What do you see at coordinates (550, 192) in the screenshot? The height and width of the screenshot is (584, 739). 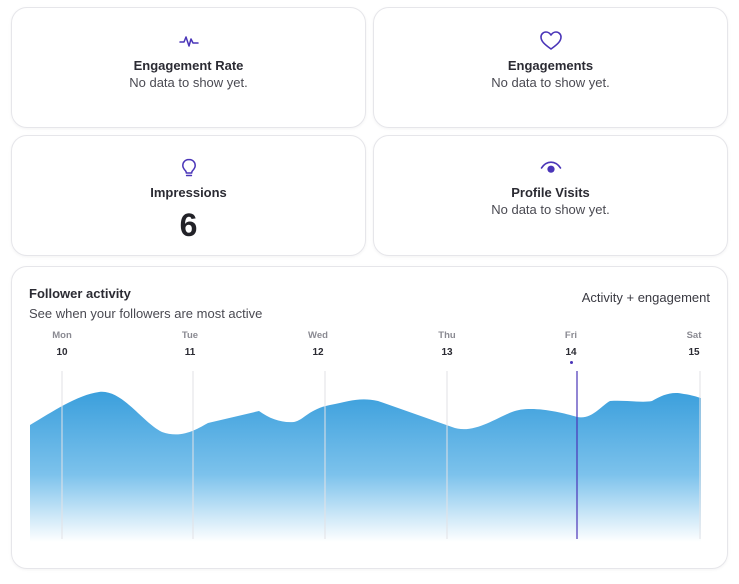 I see `profile-visits-title: Profile Visits` at bounding box center [550, 192].